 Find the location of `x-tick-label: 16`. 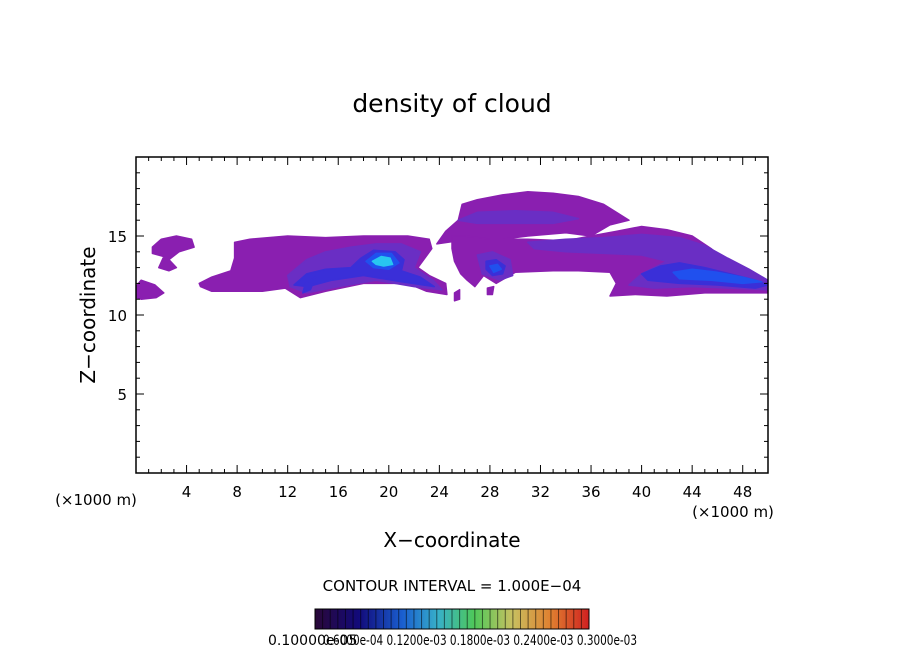

x-tick-label: 16 is located at coordinates (338, 492).